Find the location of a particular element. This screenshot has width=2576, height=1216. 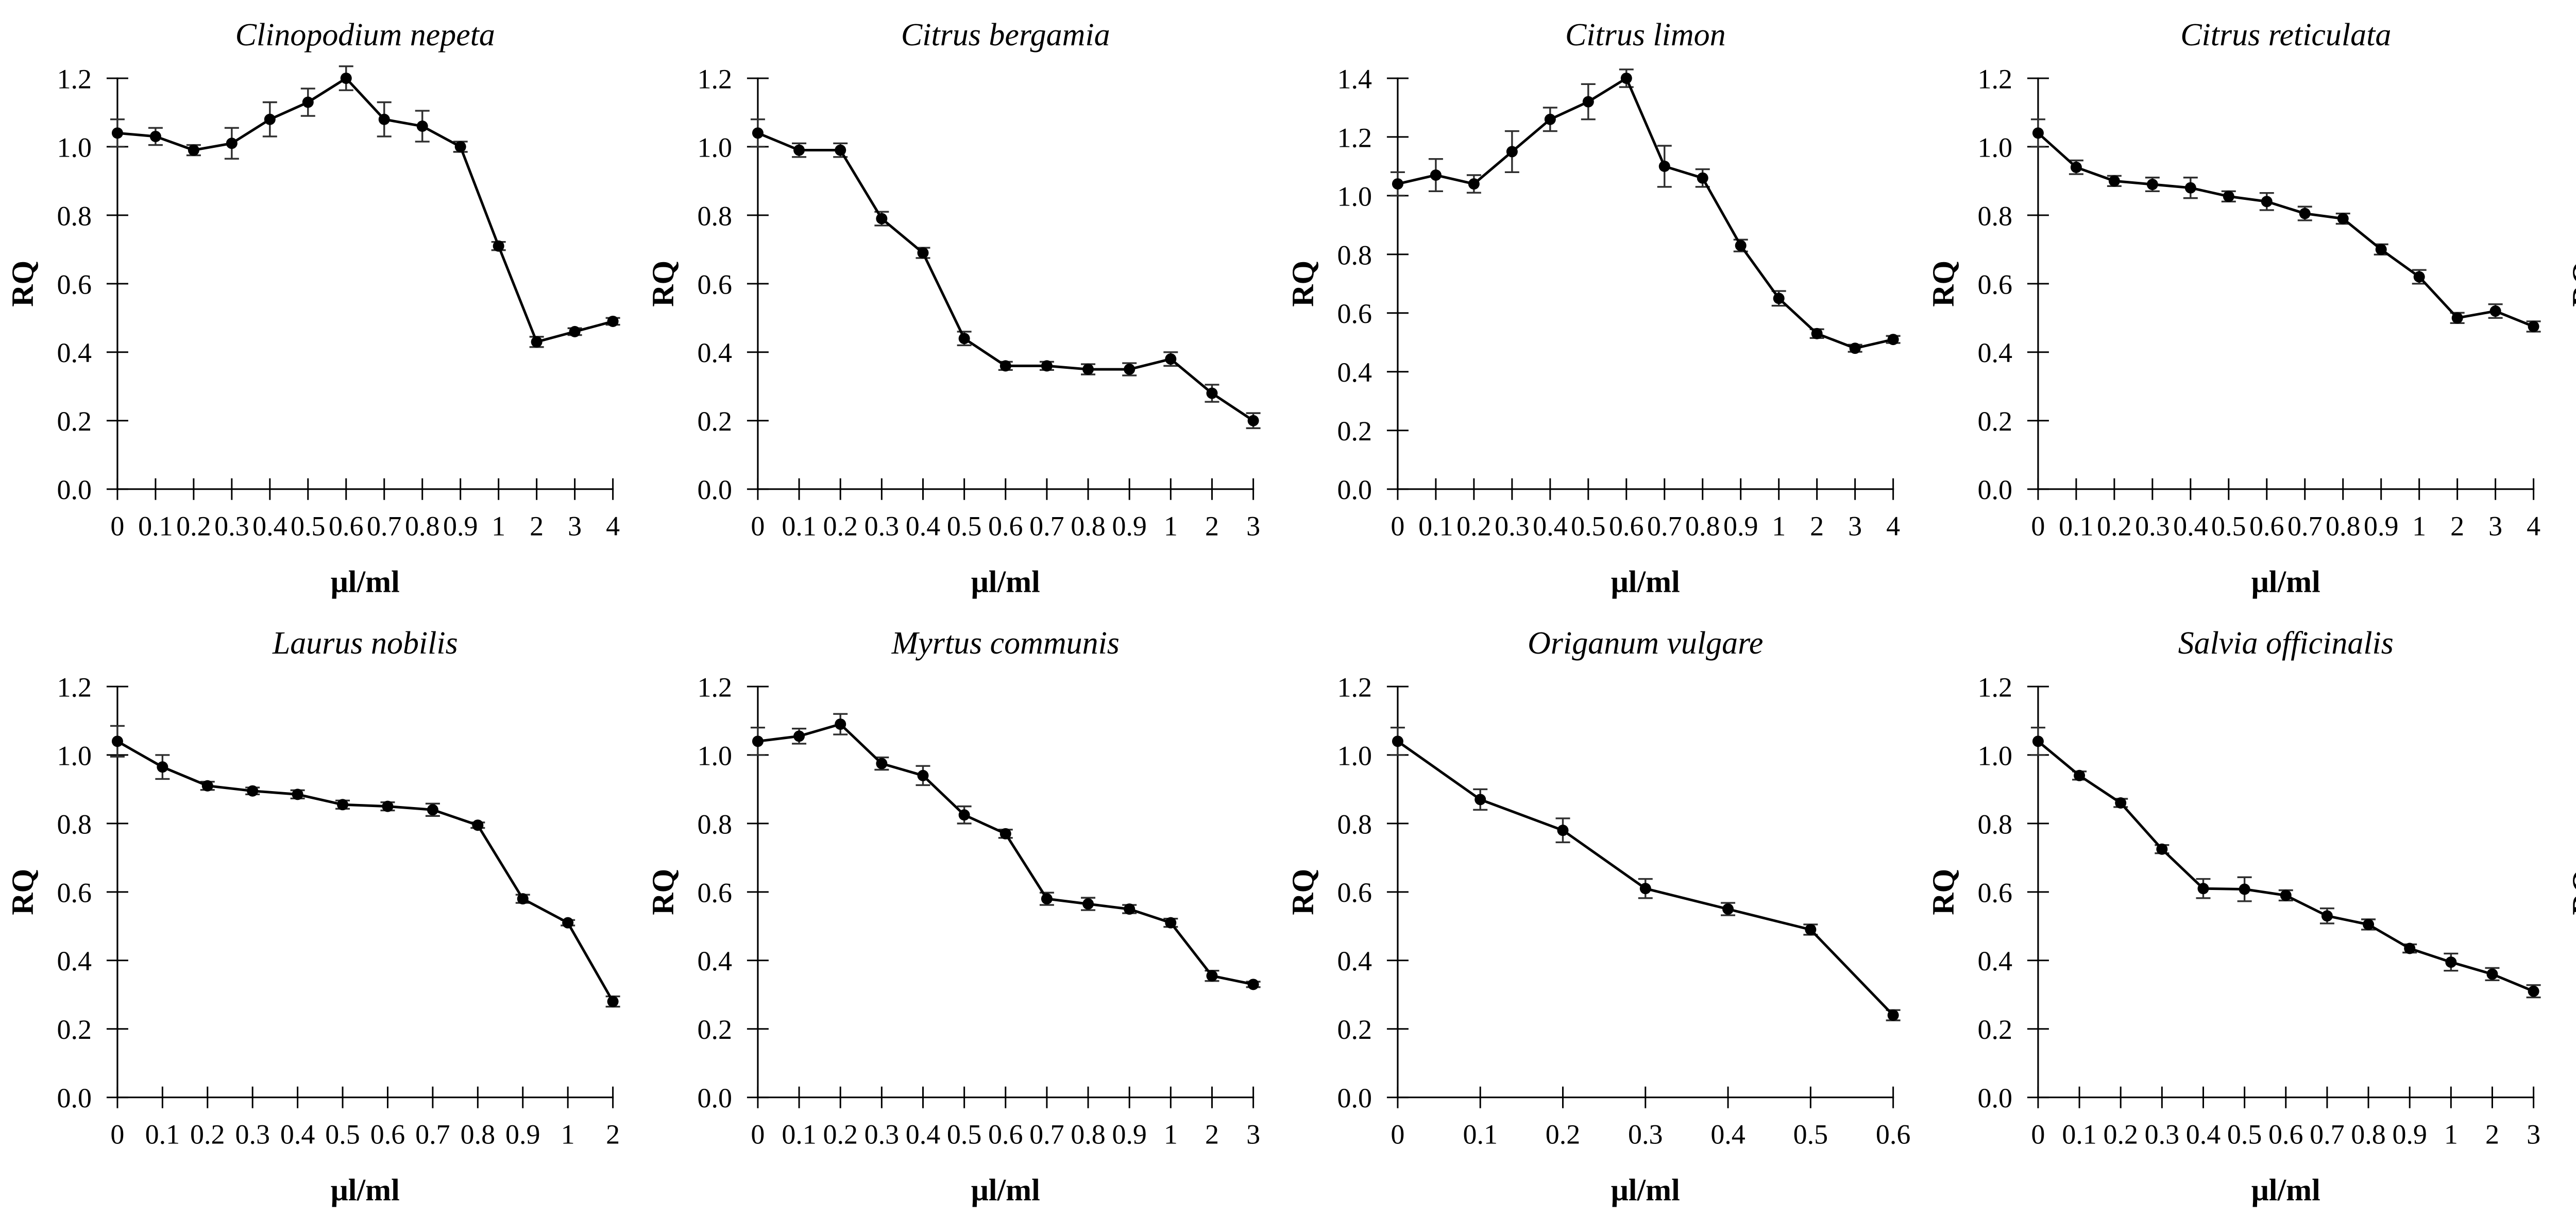

y-axis-ticks: 0.0 0.2 0.4 0.6 0.8 1.0 1.2 1.4 is located at coordinates (1373, 284).